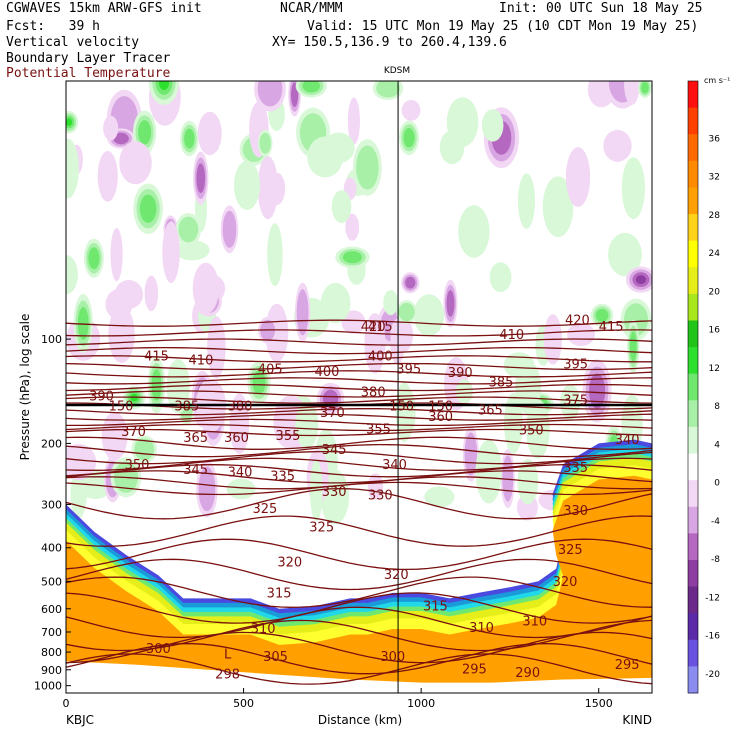  What do you see at coordinates (66, 703) in the screenshot?
I see `x-tick-label: 0` at bounding box center [66, 703].